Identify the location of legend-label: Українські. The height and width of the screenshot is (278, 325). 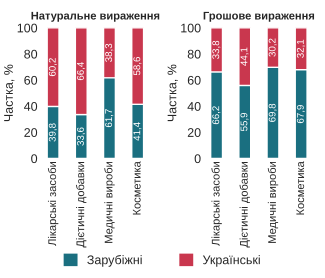
(231, 261).